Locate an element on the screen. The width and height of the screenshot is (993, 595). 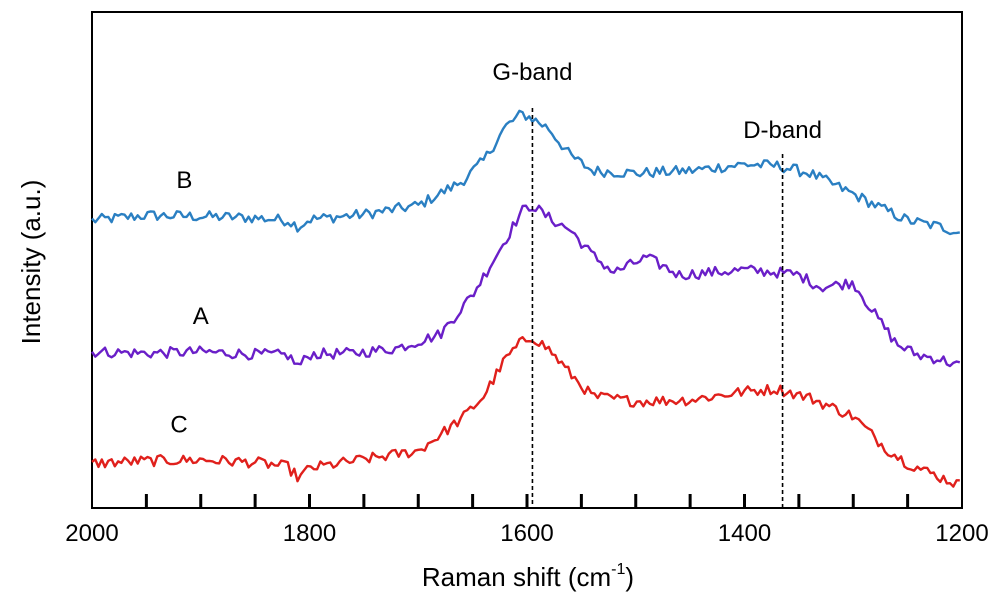
x-axis-label-end: ) is located at coordinates (629, 577).